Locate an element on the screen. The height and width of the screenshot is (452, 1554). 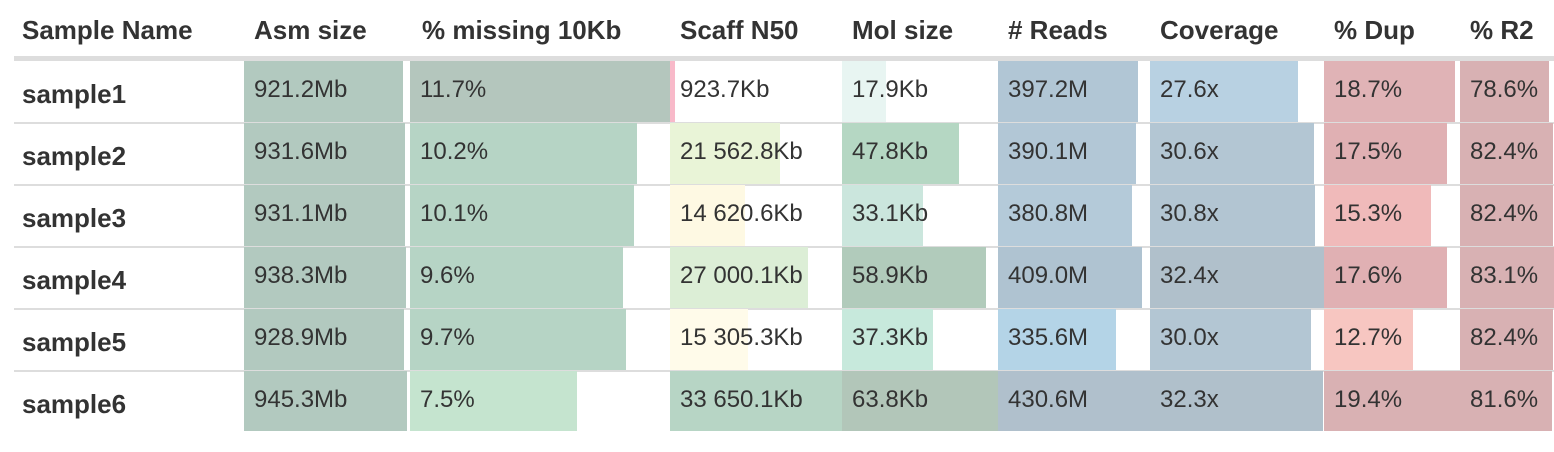
cell-cov: 27.6x is located at coordinates (1189, 89).